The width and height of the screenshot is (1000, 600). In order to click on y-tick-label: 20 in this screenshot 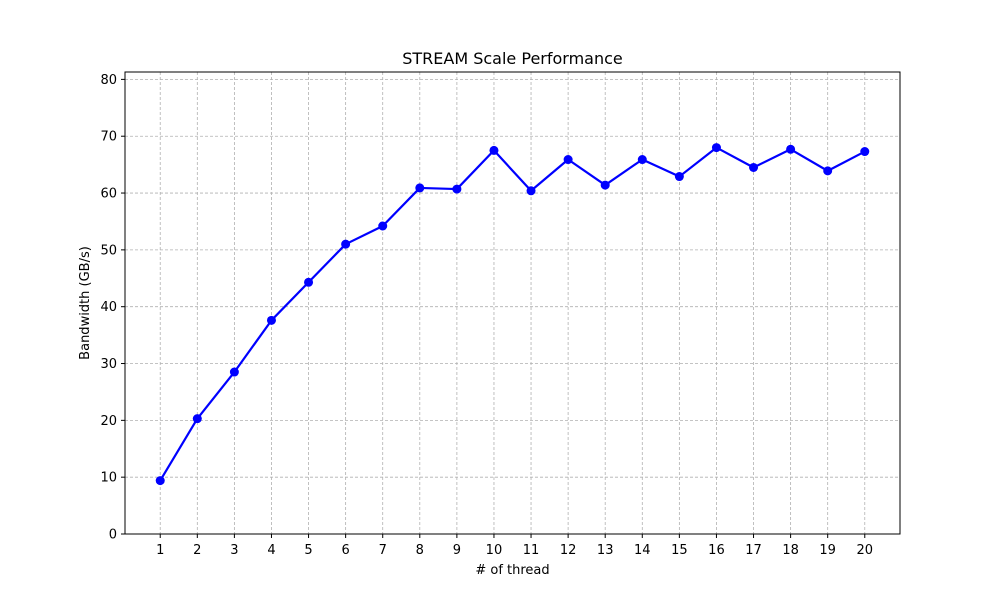, I will do `click(108, 421)`.